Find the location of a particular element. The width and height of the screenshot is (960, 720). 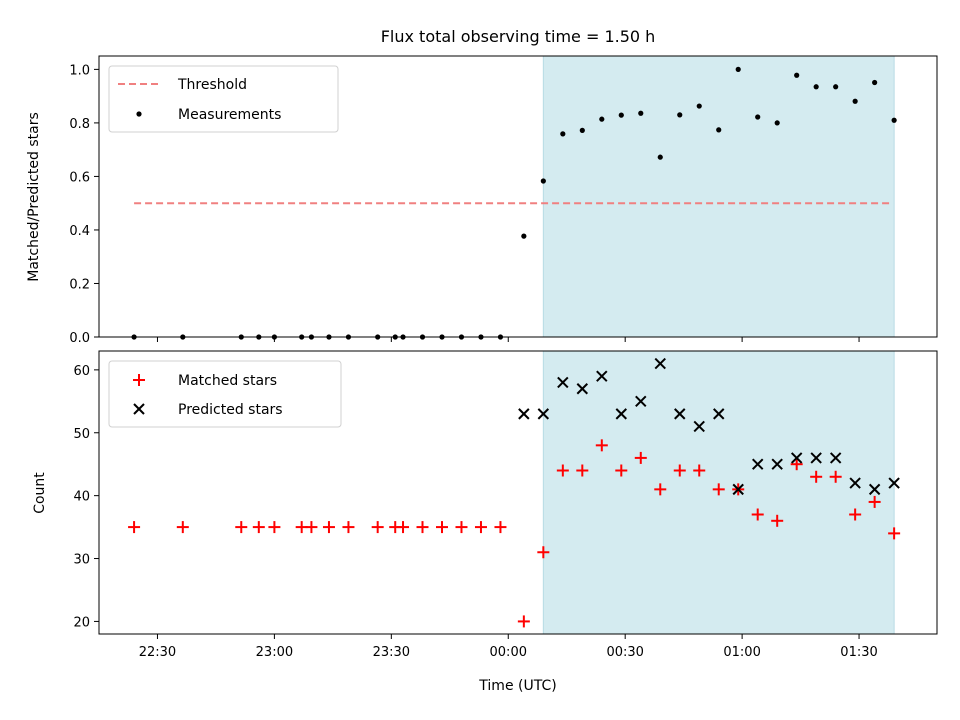

legend-measurements-swatch is located at coordinates (139, 114).